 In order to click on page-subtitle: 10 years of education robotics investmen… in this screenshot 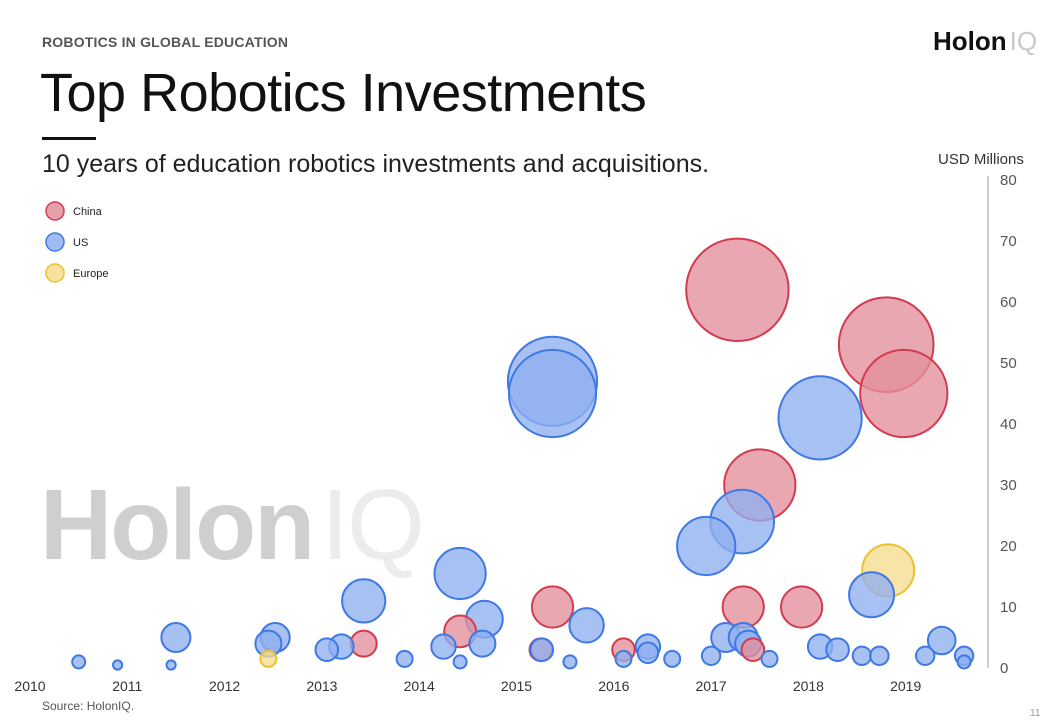, I will do `click(376, 164)`.